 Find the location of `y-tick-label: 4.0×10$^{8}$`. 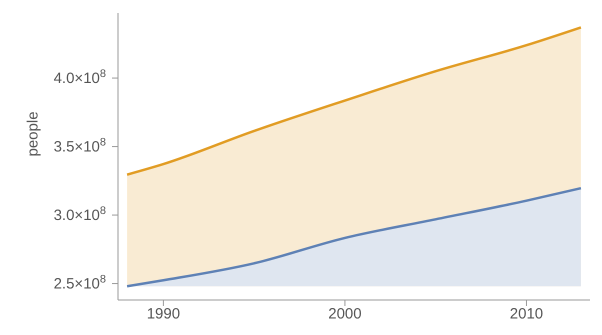

y-tick-label: 4.0×10$^{8}$ is located at coordinates (80, 78).